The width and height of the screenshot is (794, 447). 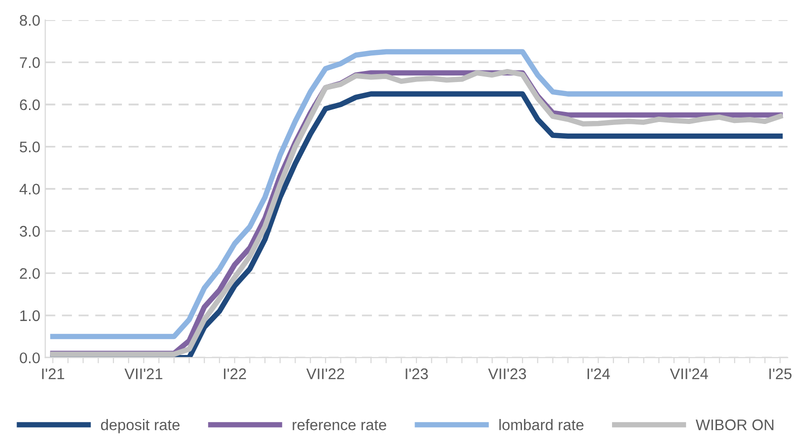 I want to click on y-tick-label: 3.0, so click(x=30, y=231).